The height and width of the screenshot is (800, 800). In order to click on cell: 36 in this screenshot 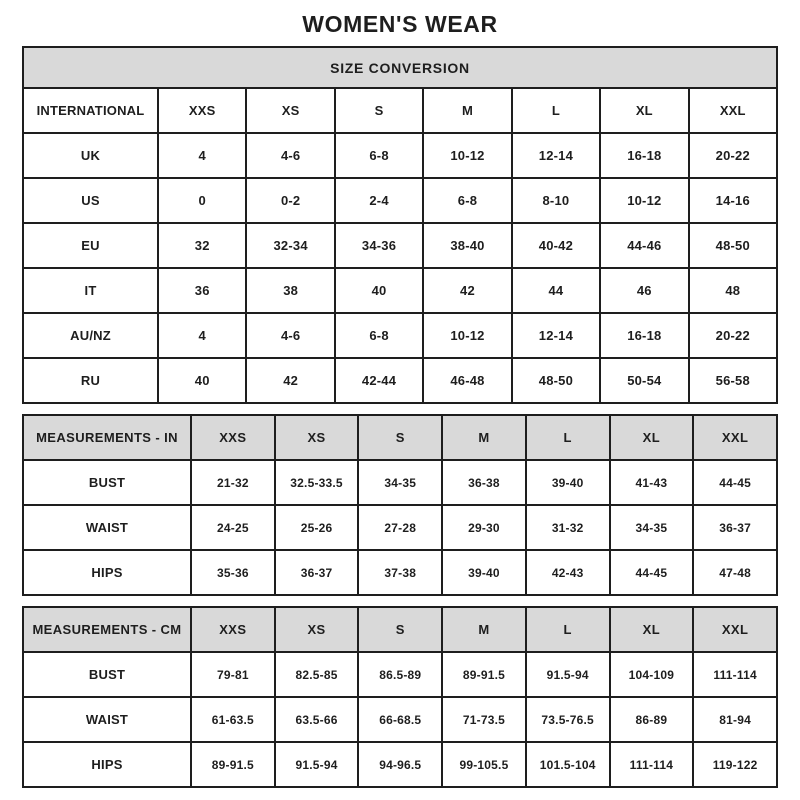, I will do `click(202, 290)`.